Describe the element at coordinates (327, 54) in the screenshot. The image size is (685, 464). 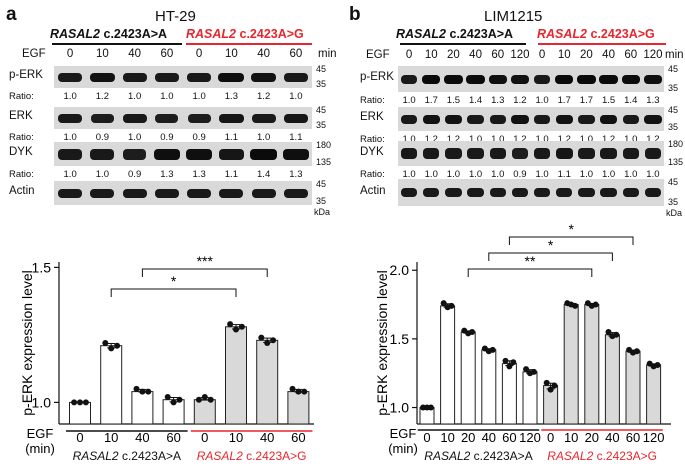
I see `panel-a-time-unit: min` at that location.